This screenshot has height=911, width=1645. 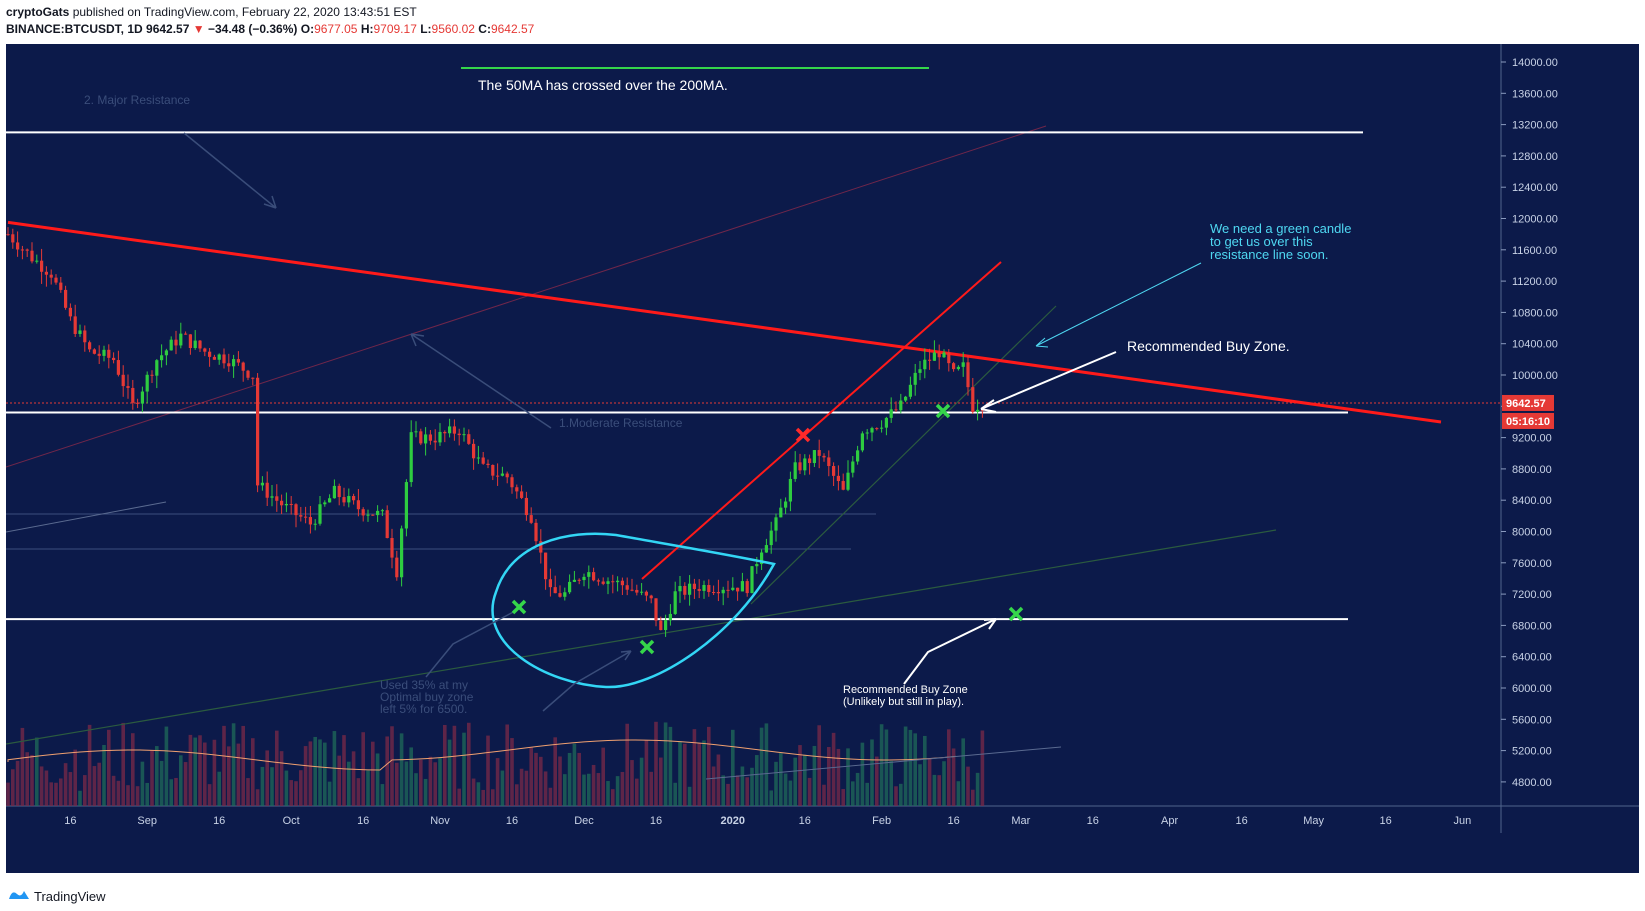 What do you see at coordinates (1280, 228) in the screenshot?
I see `annotation-green-candle: We need a green candle` at bounding box center [1280, 228].